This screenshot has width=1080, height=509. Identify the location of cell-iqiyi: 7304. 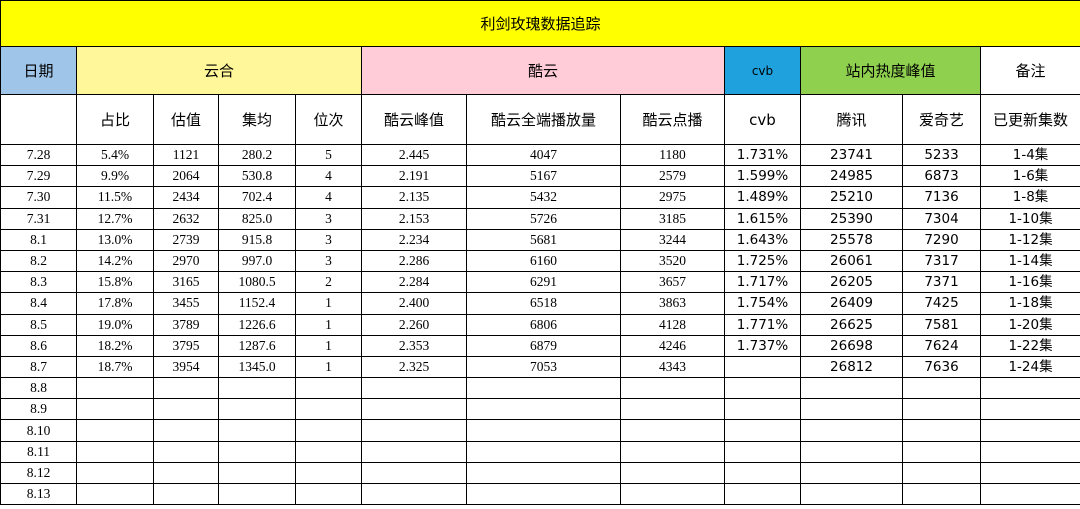
(941, 218).